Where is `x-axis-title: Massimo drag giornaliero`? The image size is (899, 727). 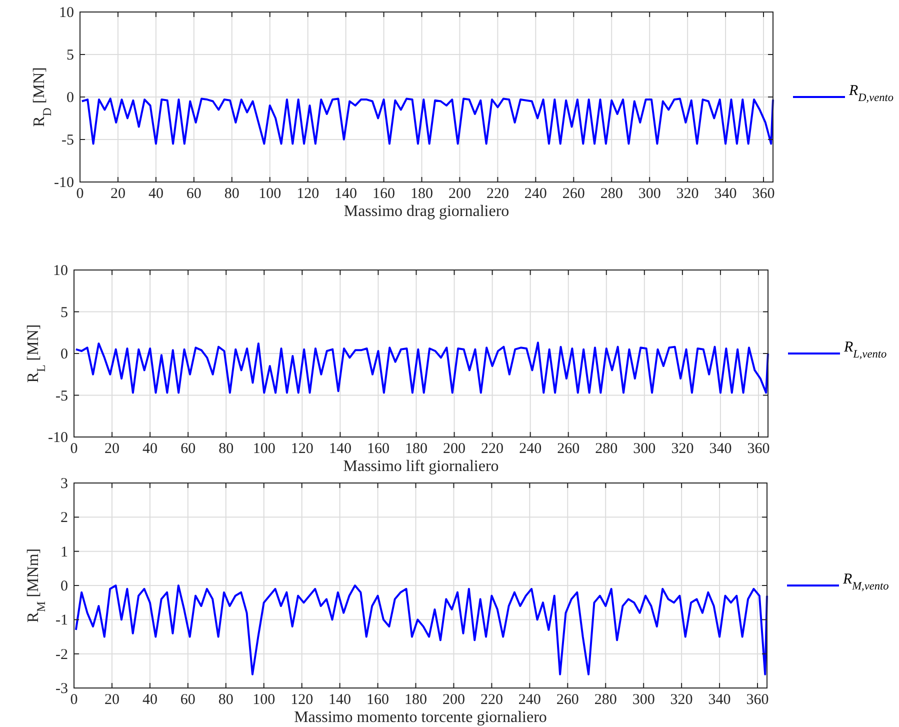 x-axis-title: Massimo drag giornaliero is located at coordinates (427, 211).